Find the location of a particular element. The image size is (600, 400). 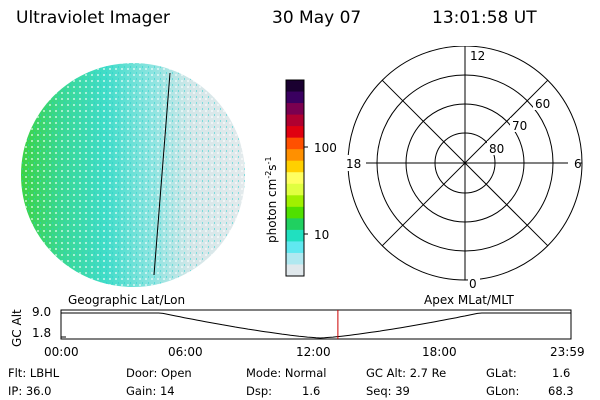

colorbar is located at coordinates (296, 178).